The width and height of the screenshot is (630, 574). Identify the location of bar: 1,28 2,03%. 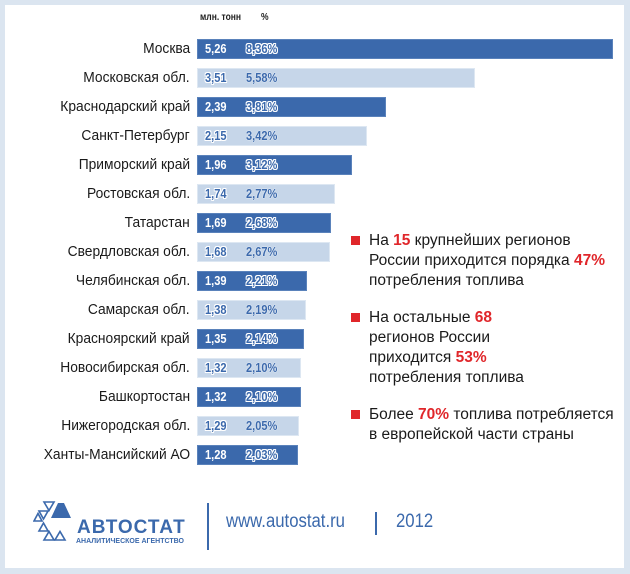
(247, 455).